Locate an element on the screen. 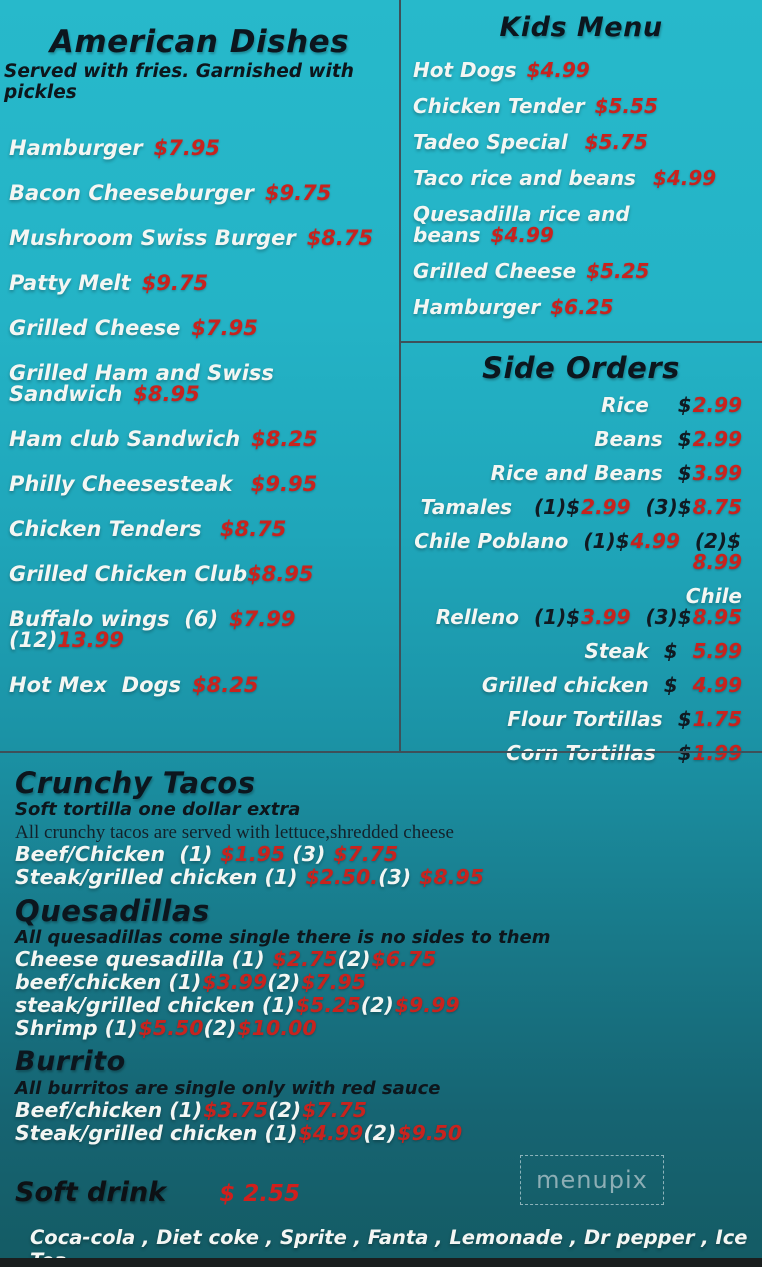 This screenshot has height=1267, width=762. item-name: Chicken Tenders is located at coordinates (105, 529).